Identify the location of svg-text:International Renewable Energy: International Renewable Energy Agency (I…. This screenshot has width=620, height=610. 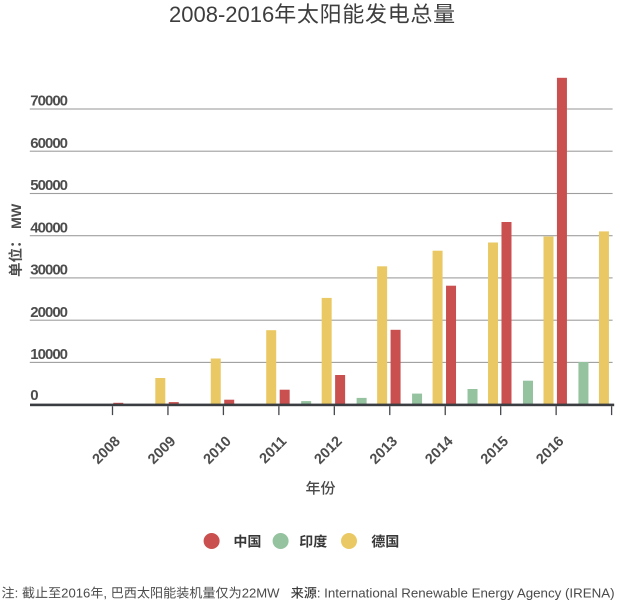
(469, 593).